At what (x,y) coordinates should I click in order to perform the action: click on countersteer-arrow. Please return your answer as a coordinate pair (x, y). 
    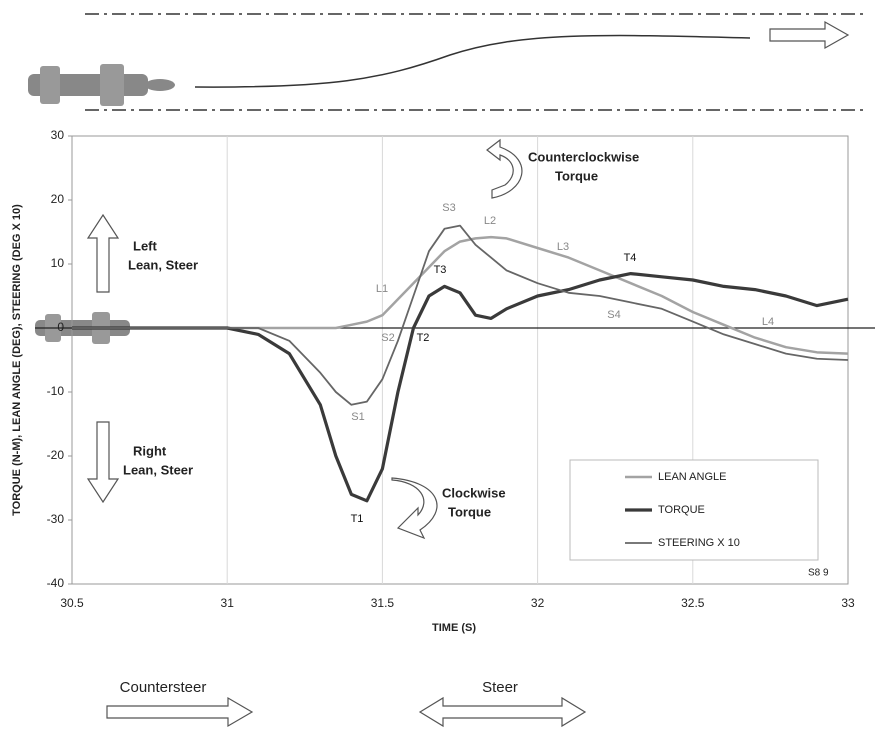
    Looking at the image, I should click on (180, 712).